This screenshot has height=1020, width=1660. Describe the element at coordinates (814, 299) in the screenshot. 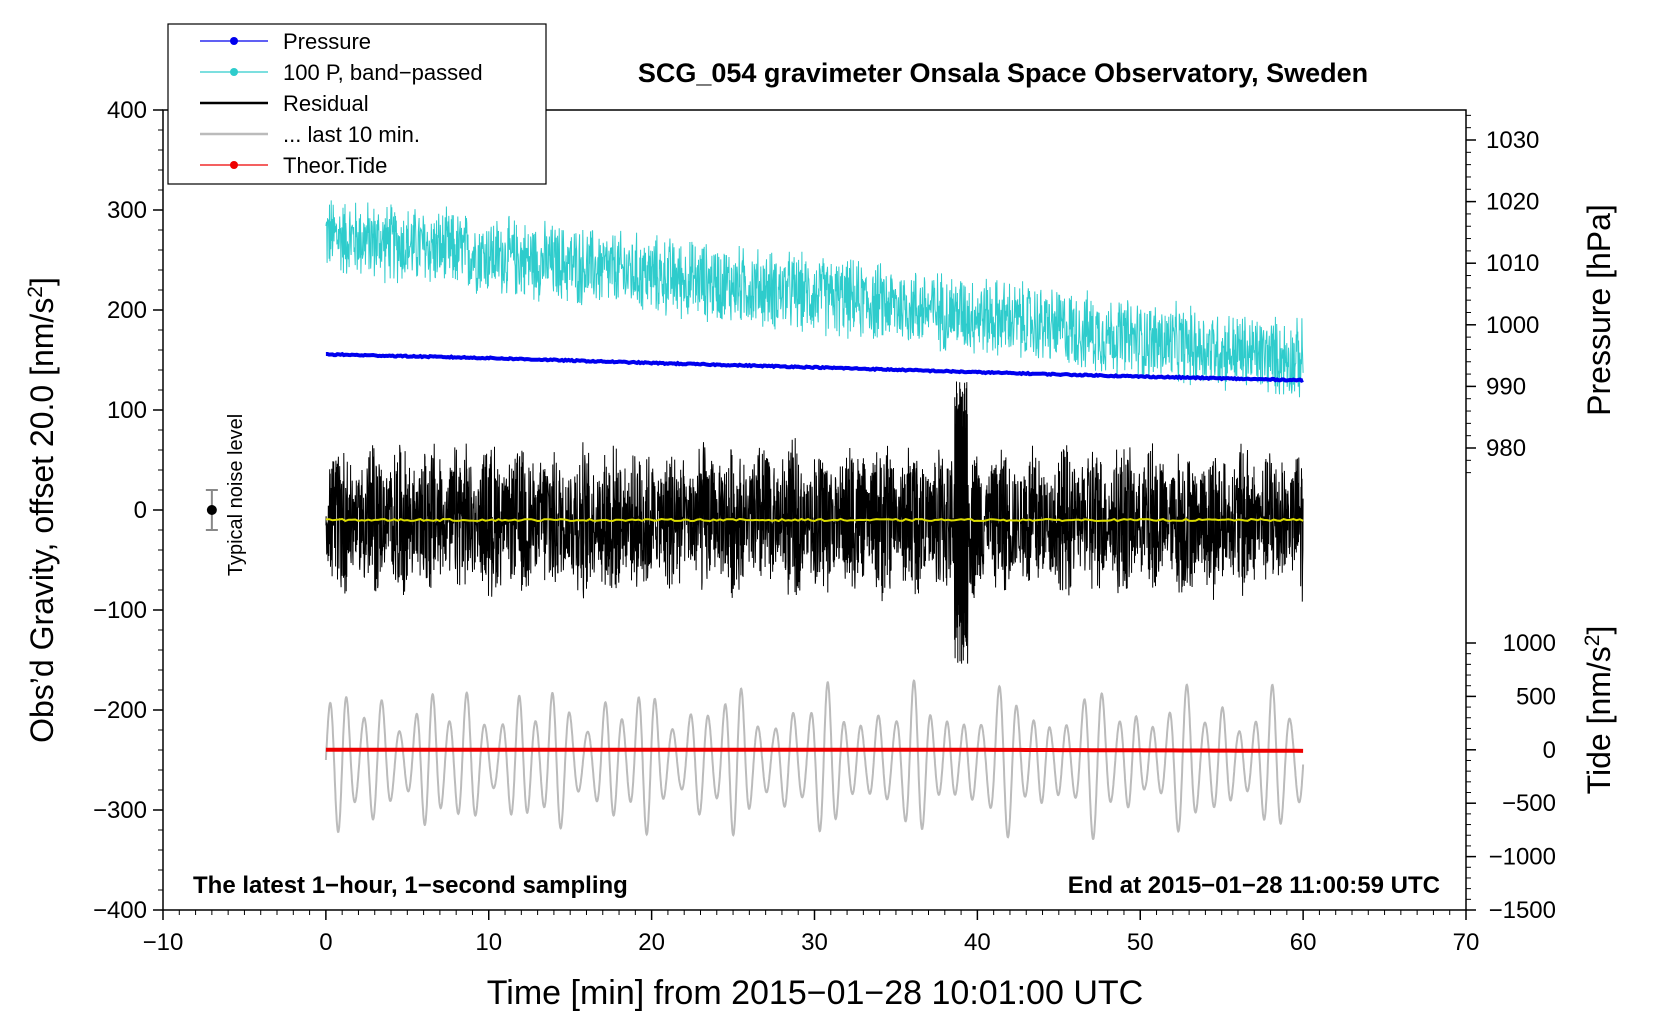

I see `series-100p-band-passed` at that location.